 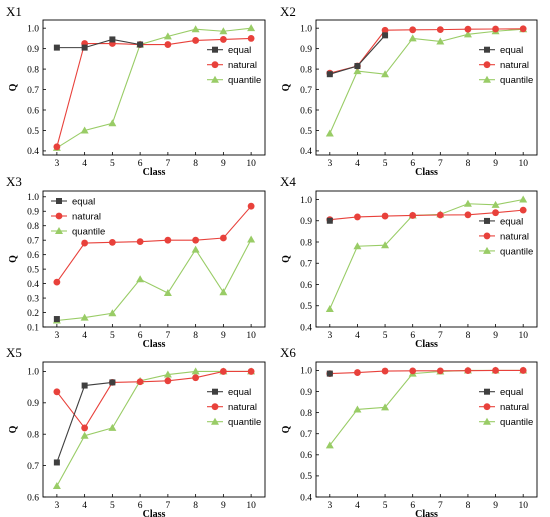 What do you see at coordinates (154, 279) in the screenshot?
I see `series-quantile` at bounding box center [154, 279].